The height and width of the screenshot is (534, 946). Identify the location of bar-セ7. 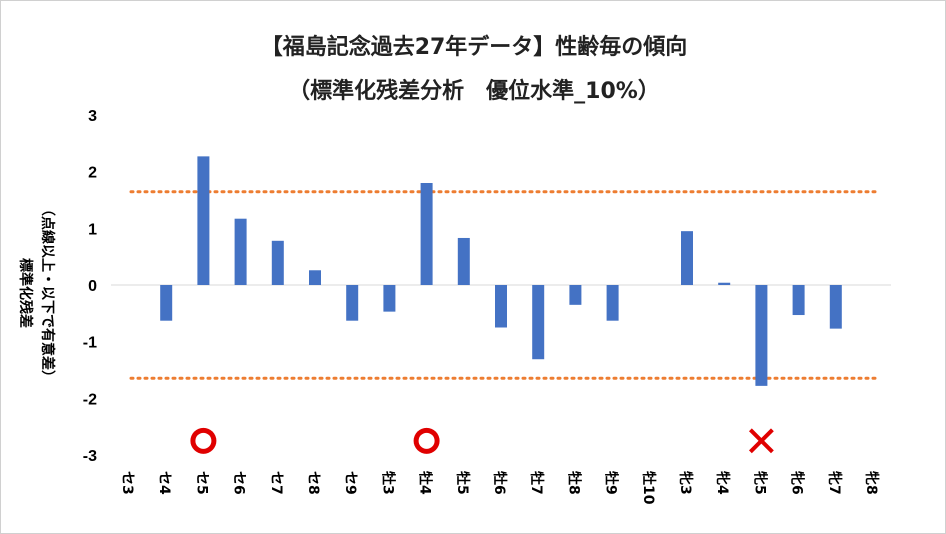
(277, 262).